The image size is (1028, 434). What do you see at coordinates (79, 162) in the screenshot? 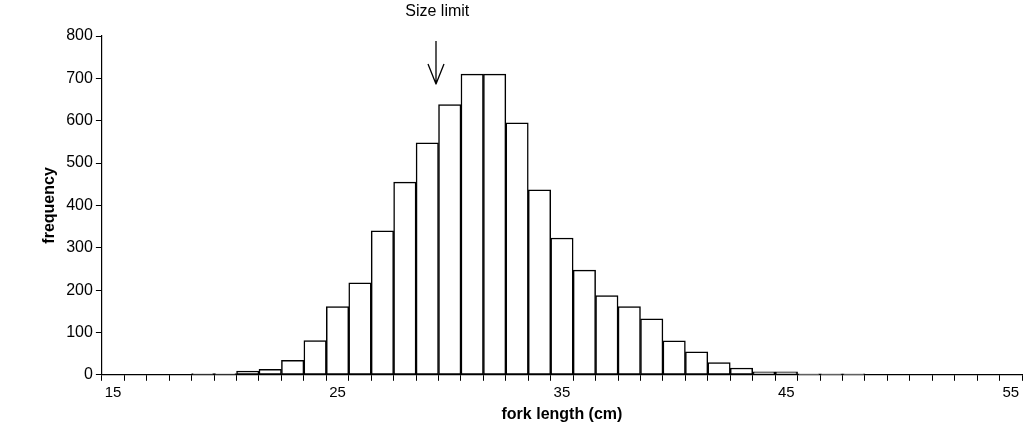
I see `y-tick-label: 500` at bounding box center [79, 162].